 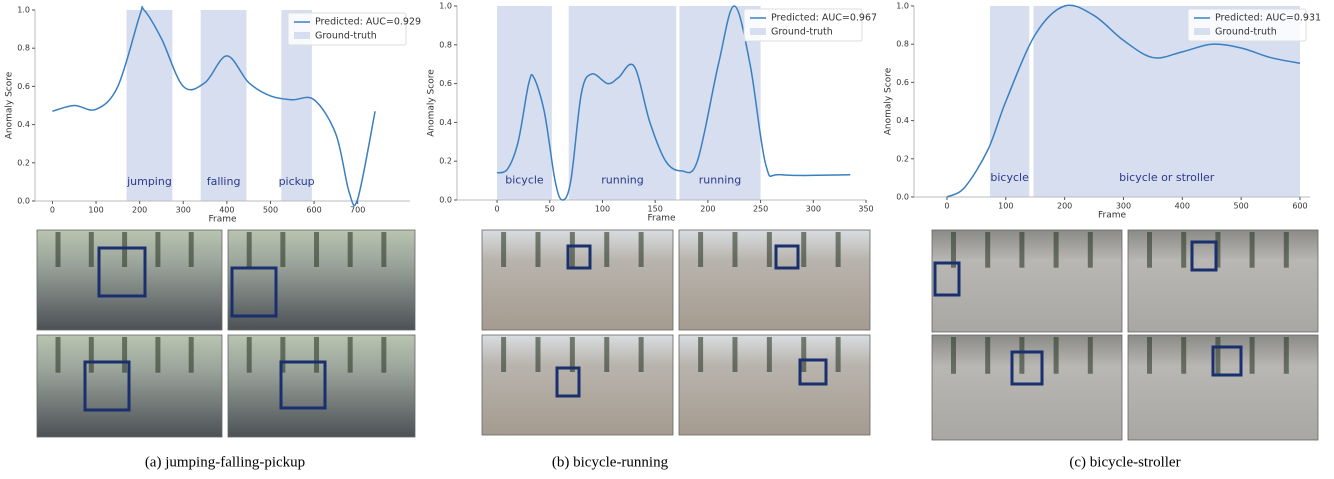 What do you see at coordinates (1182, 206) in the screenshot?
I see `x-tick-label: 400` at bounding box center [1182, 206].